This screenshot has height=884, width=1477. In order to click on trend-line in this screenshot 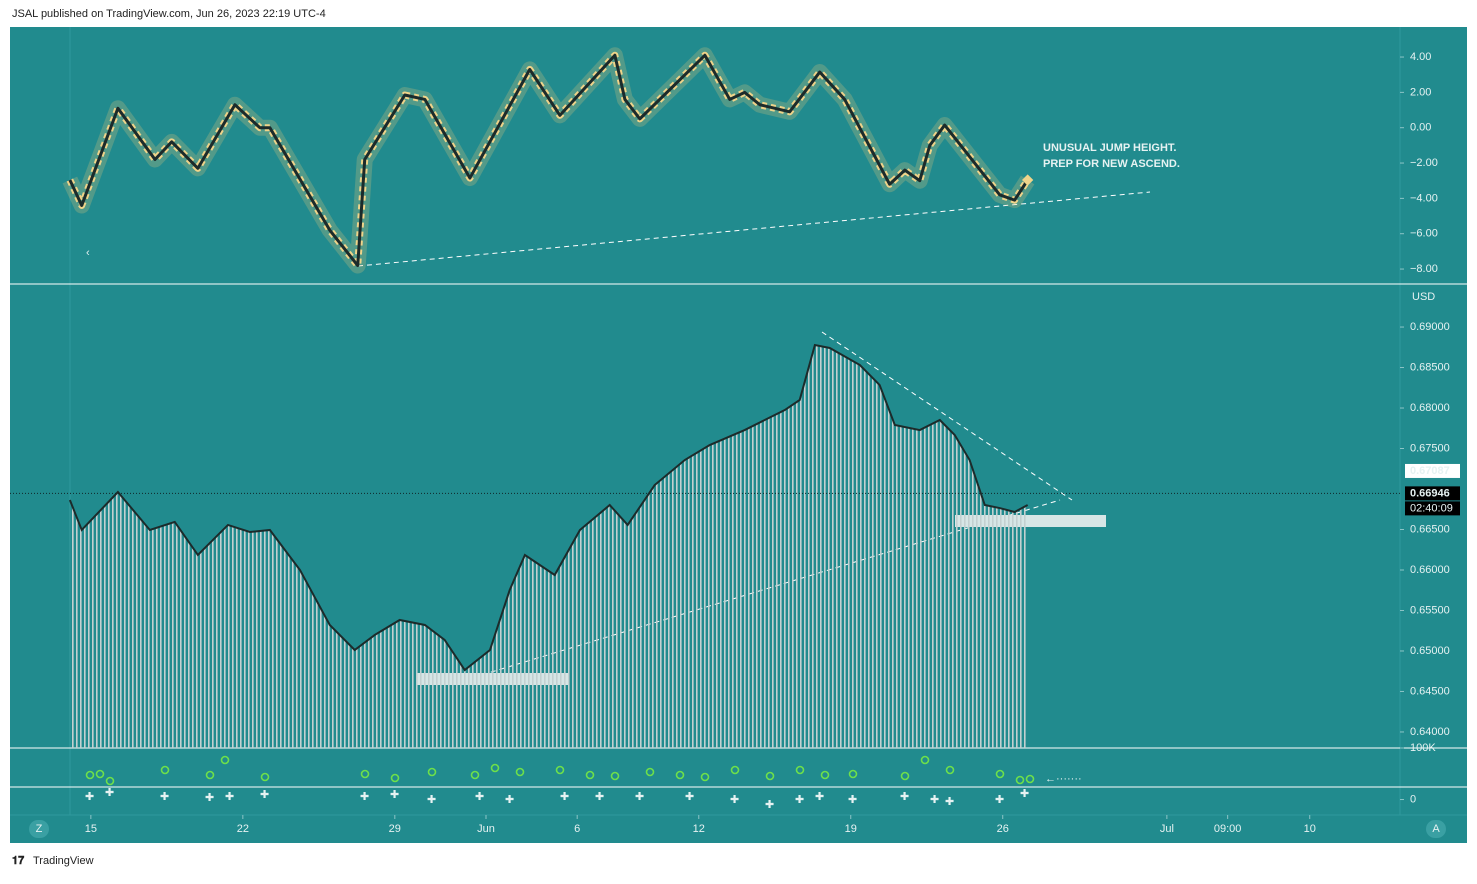, I will do `click(754, 229)`.